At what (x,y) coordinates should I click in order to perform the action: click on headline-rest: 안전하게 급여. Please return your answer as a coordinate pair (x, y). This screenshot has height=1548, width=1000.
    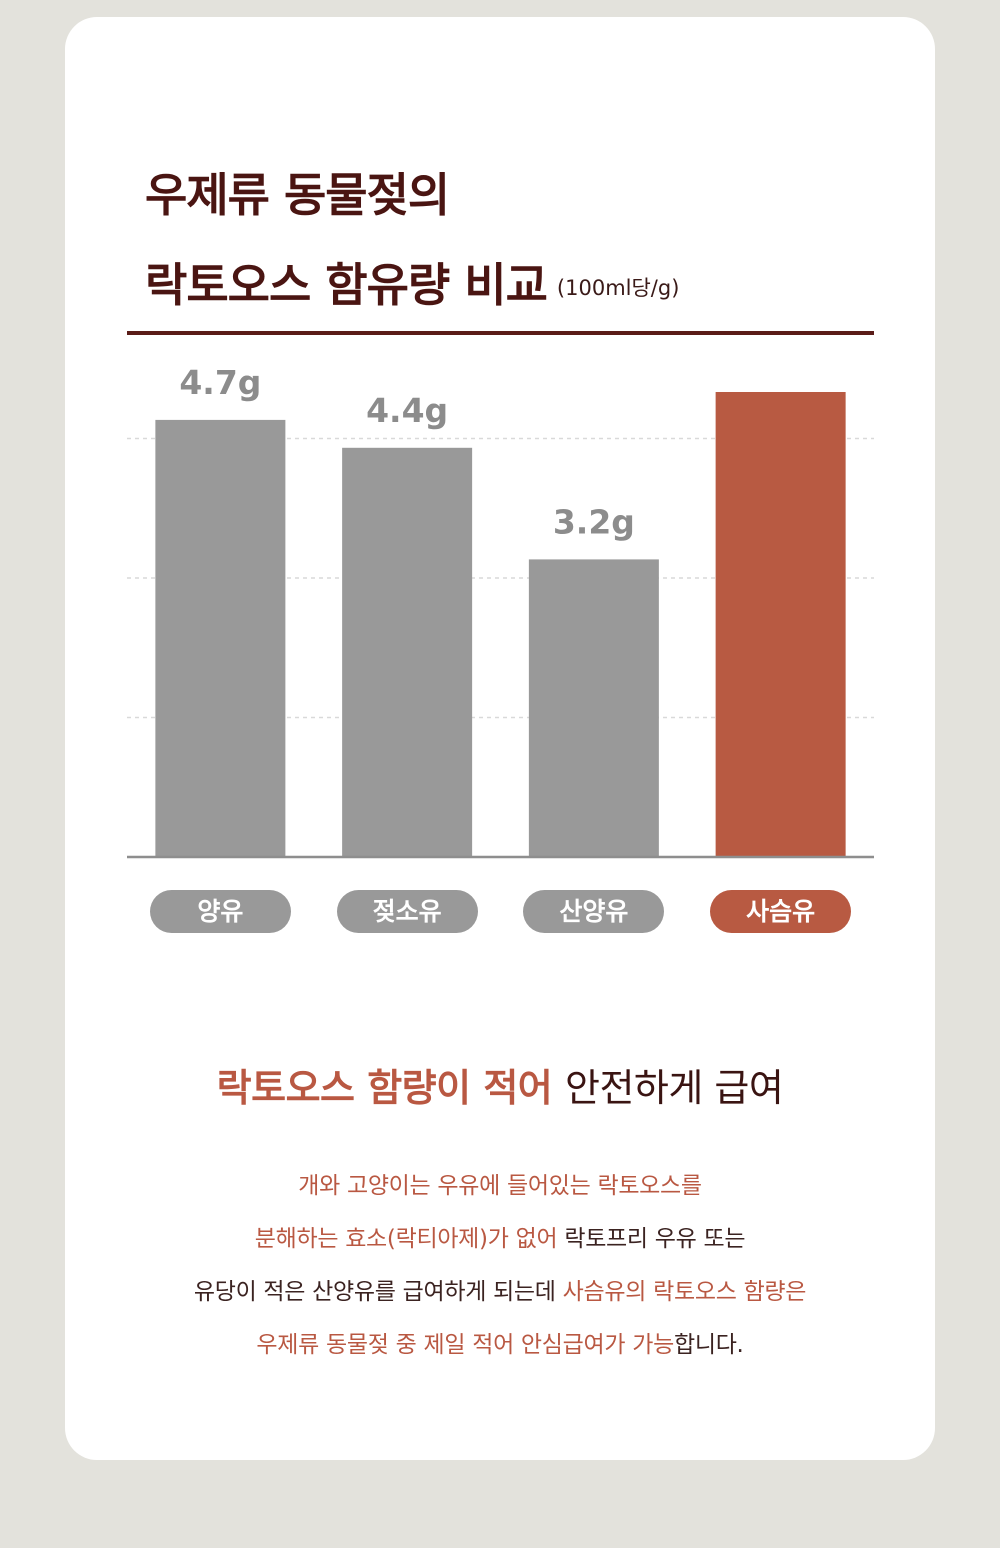
    Looking at the image, I should click on (674, 1088).